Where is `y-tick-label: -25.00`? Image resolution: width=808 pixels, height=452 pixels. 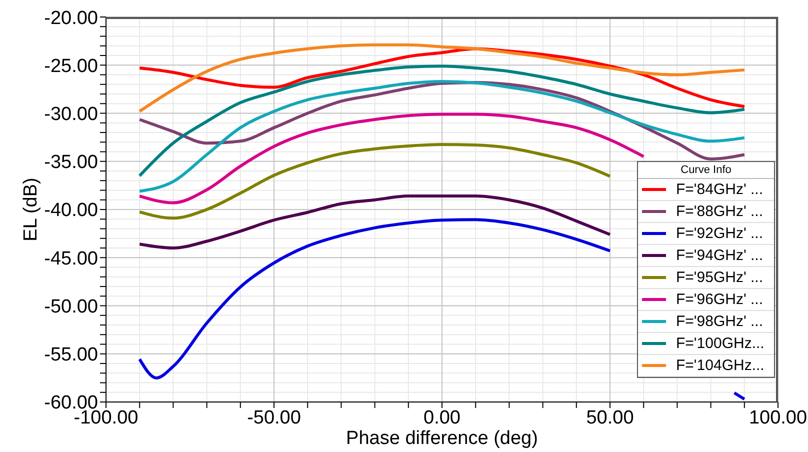 y-tick-label: -25.00 is located at coordinates (71, 66).